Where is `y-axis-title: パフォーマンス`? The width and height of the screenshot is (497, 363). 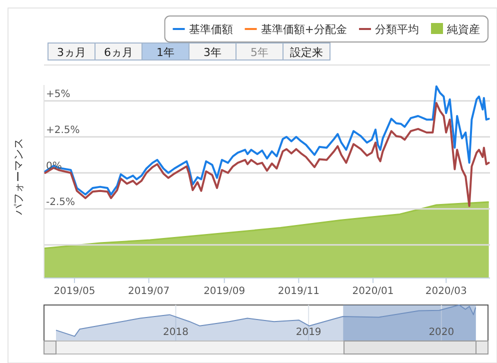 y-axis-title: パフォーマンス is located at coordinates (18, 177).